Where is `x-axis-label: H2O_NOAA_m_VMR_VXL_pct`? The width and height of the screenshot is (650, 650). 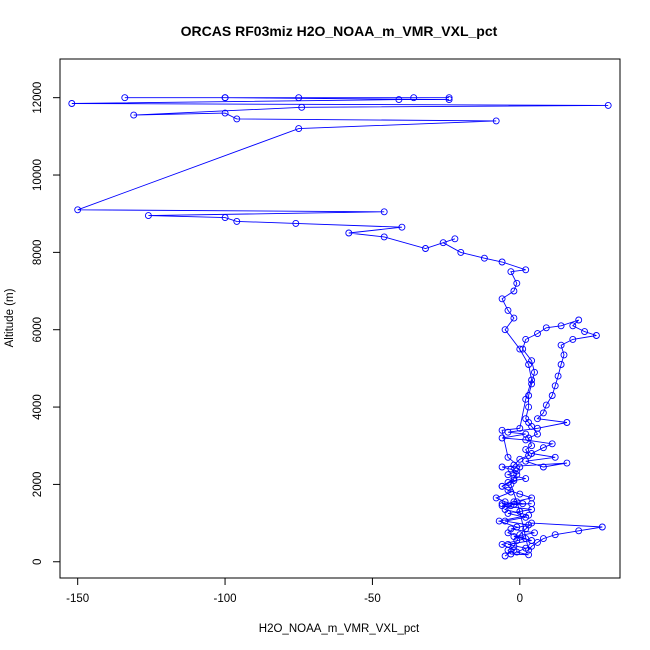
x-axis-label: H2O_NOAA_m_VMR_VXL_pct is located at coordinates (339, 629).